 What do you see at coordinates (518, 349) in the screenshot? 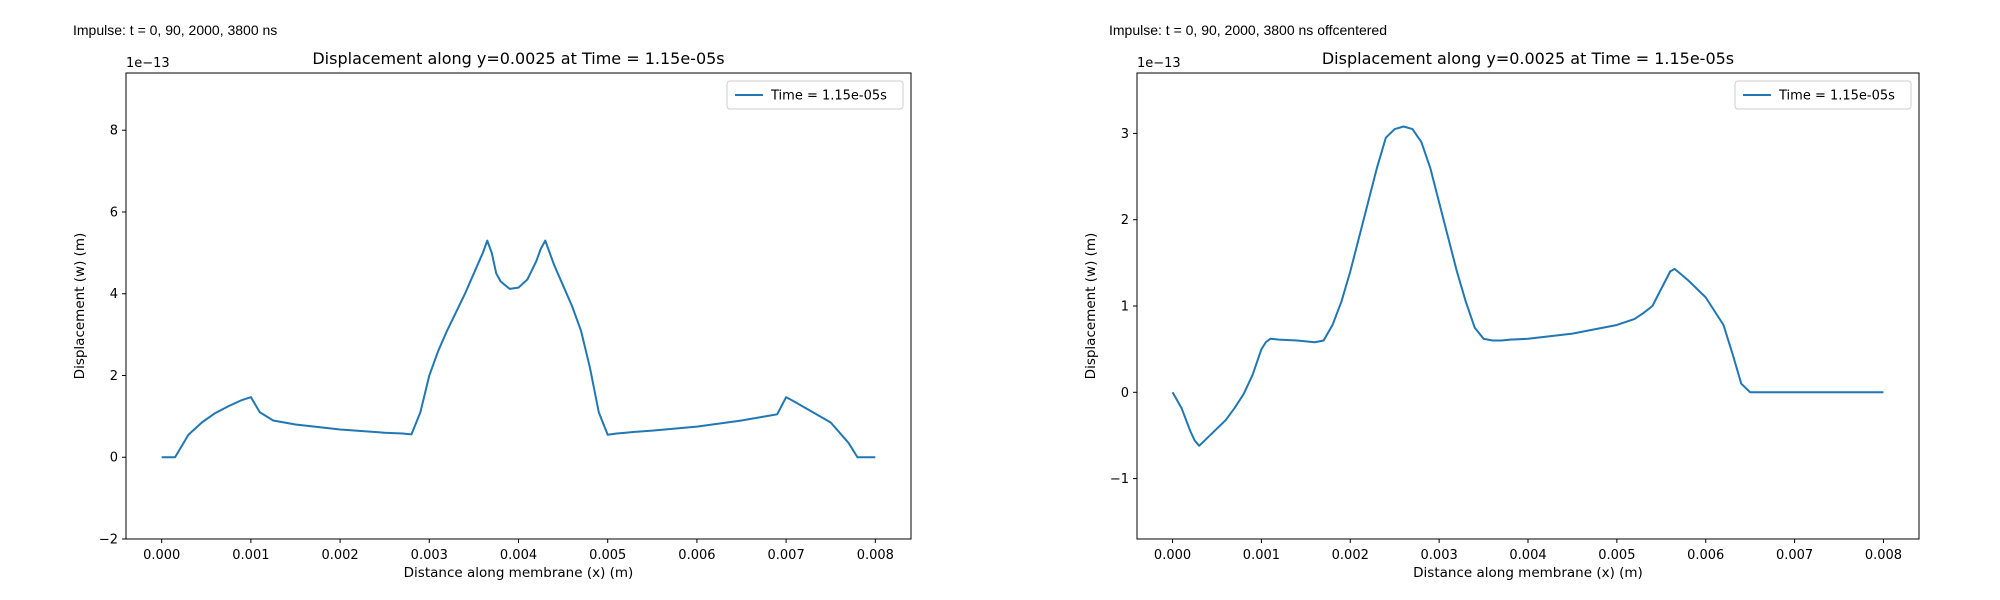
I see `series-line` at bounding box center [518, 349].